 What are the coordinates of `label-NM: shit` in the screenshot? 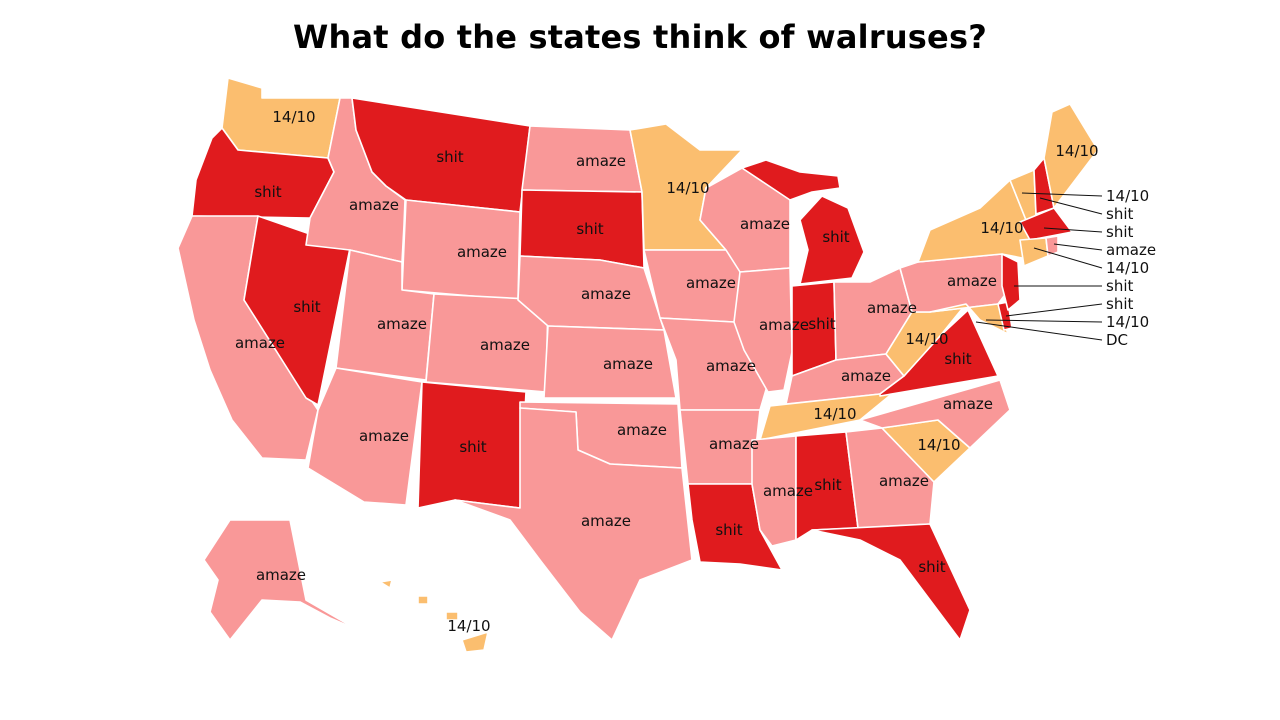 It's located at (472, 447).